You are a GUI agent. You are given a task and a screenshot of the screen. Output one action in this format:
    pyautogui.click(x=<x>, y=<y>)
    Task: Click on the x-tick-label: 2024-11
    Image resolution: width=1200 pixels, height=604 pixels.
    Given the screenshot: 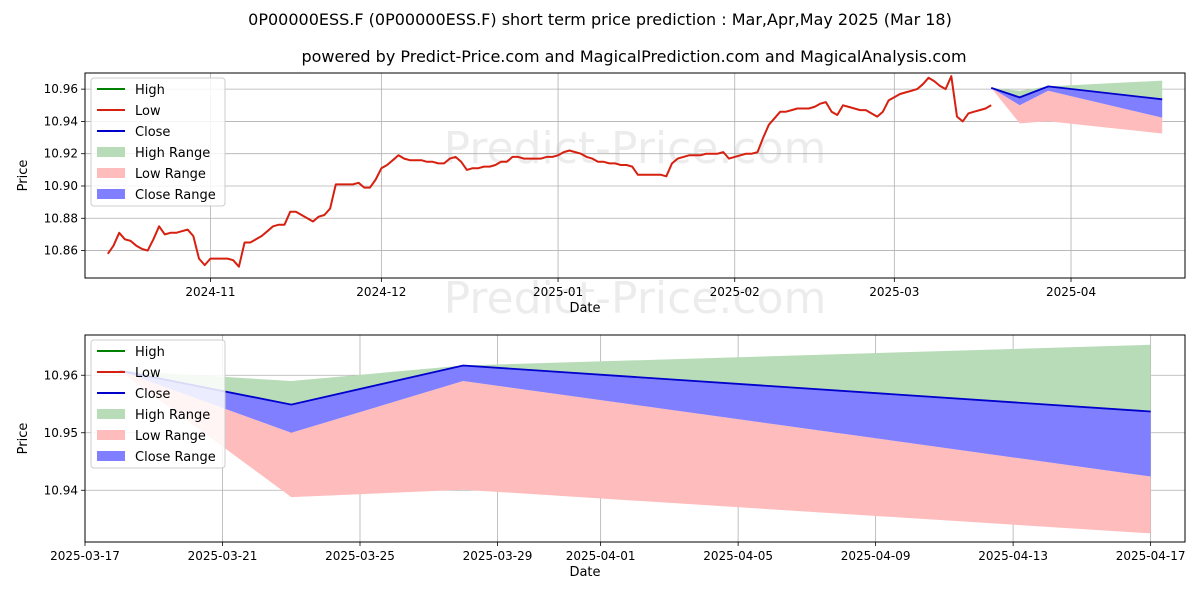 What is the action you would take?
    pyautogui.click(x=210, y=292)
    